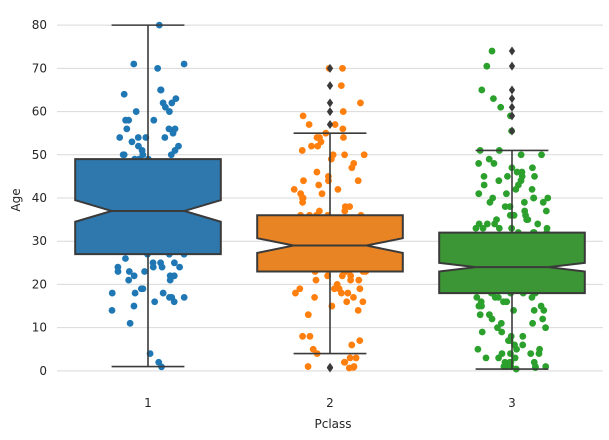 Image resolution: width=609 pixels, height=440 pixels. What do you see at coordinates (39, 112) in the screenshot?
I see `y-tick-label: 60` at bounding box center [39, 112].